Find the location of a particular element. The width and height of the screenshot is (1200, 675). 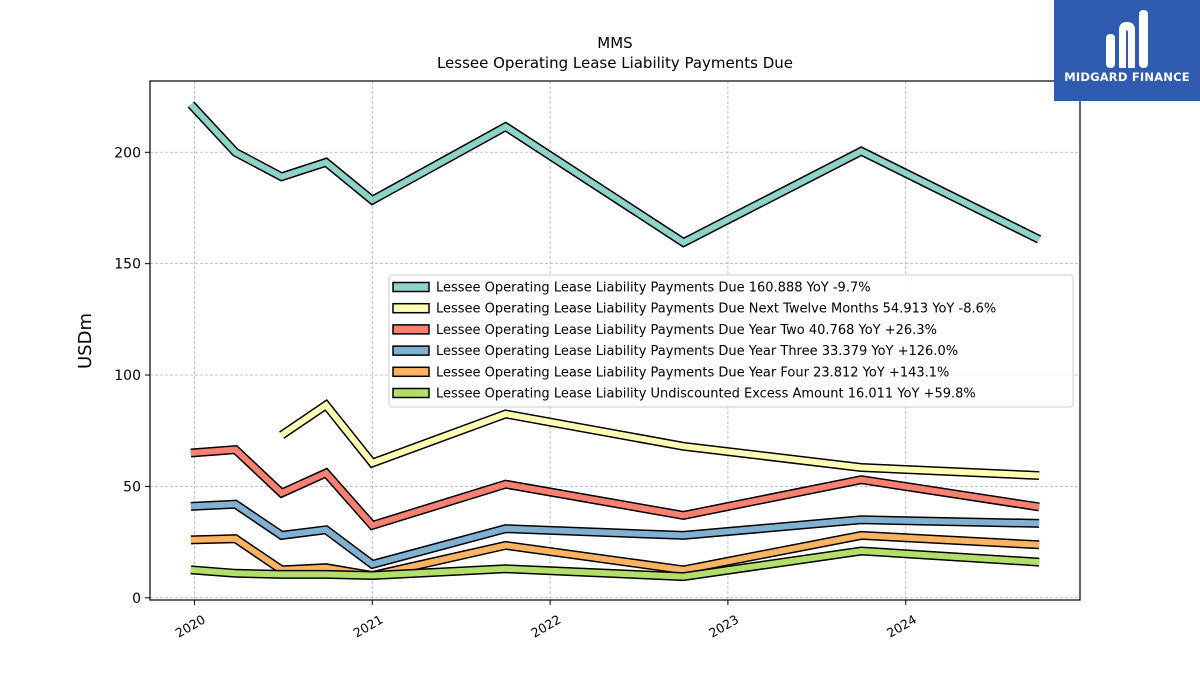

y-tick-label: 50 is located at coordinates (132, 487).